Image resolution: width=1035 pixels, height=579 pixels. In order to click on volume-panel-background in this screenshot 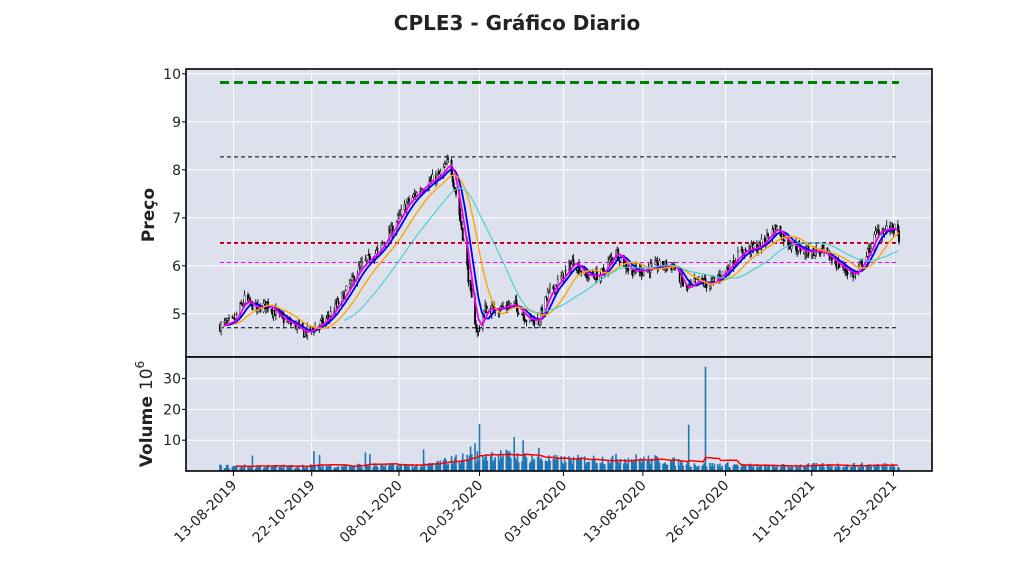, I will do `click(559, 414)`.